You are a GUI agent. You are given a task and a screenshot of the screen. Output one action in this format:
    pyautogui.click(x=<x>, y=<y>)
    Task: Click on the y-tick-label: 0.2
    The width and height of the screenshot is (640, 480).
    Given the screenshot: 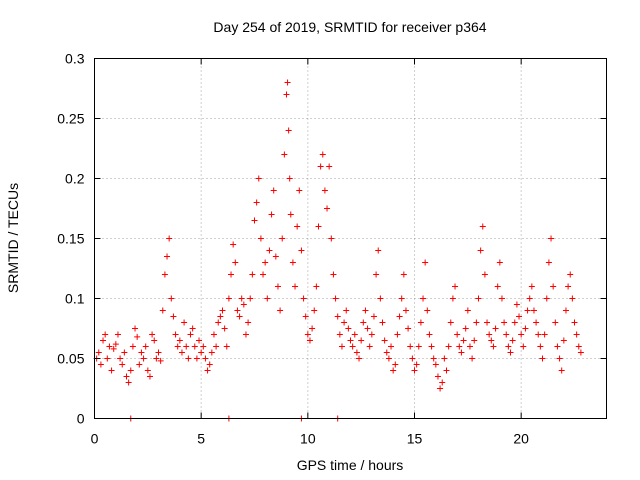 What is the action you would take?
    pyautogui.click(x=75, y=179)
    